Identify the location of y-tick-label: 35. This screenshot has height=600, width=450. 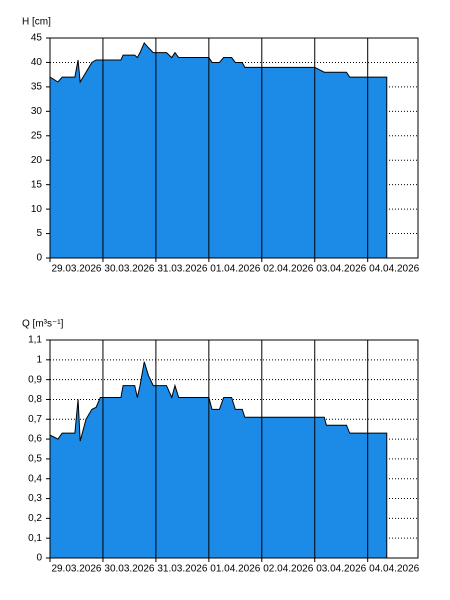
(37, 87).